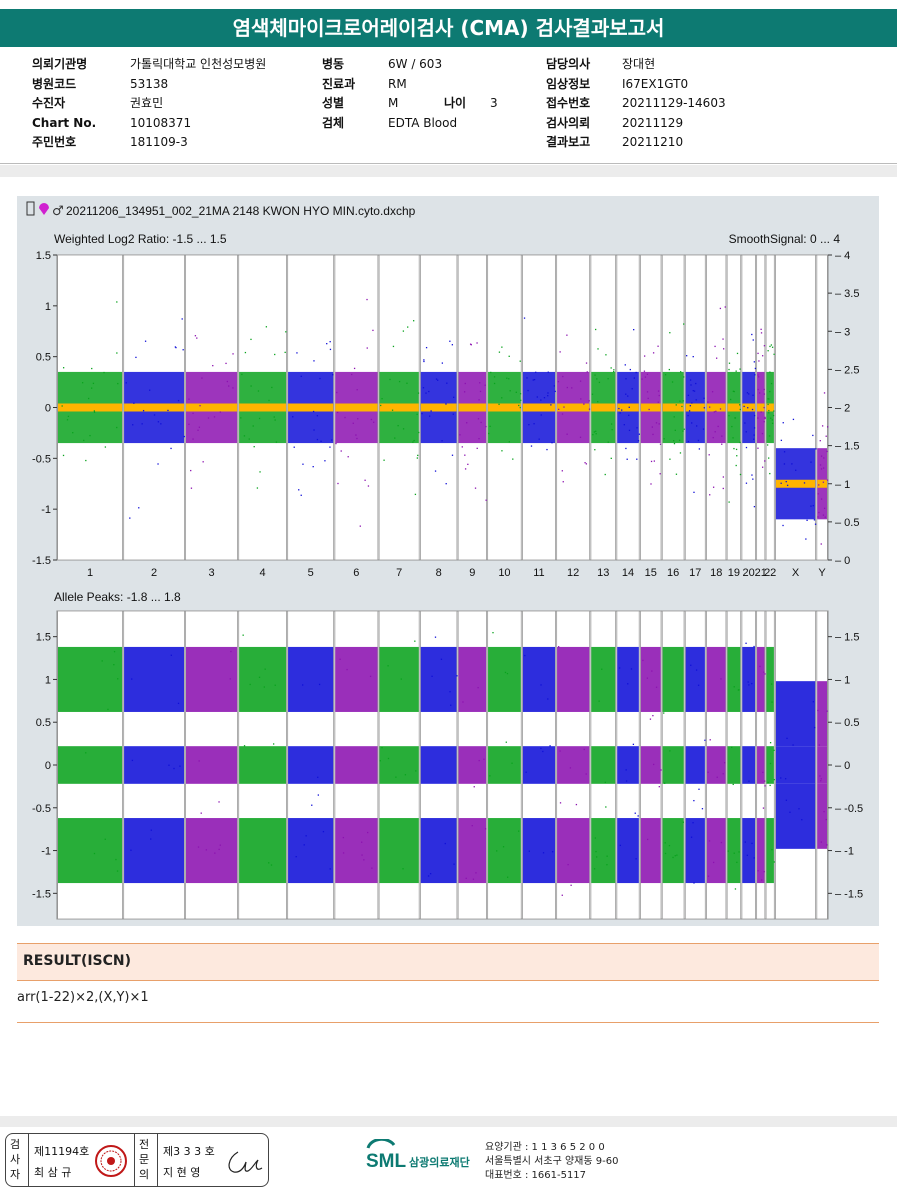  I want to click on chip-icon, so click(30, 208).